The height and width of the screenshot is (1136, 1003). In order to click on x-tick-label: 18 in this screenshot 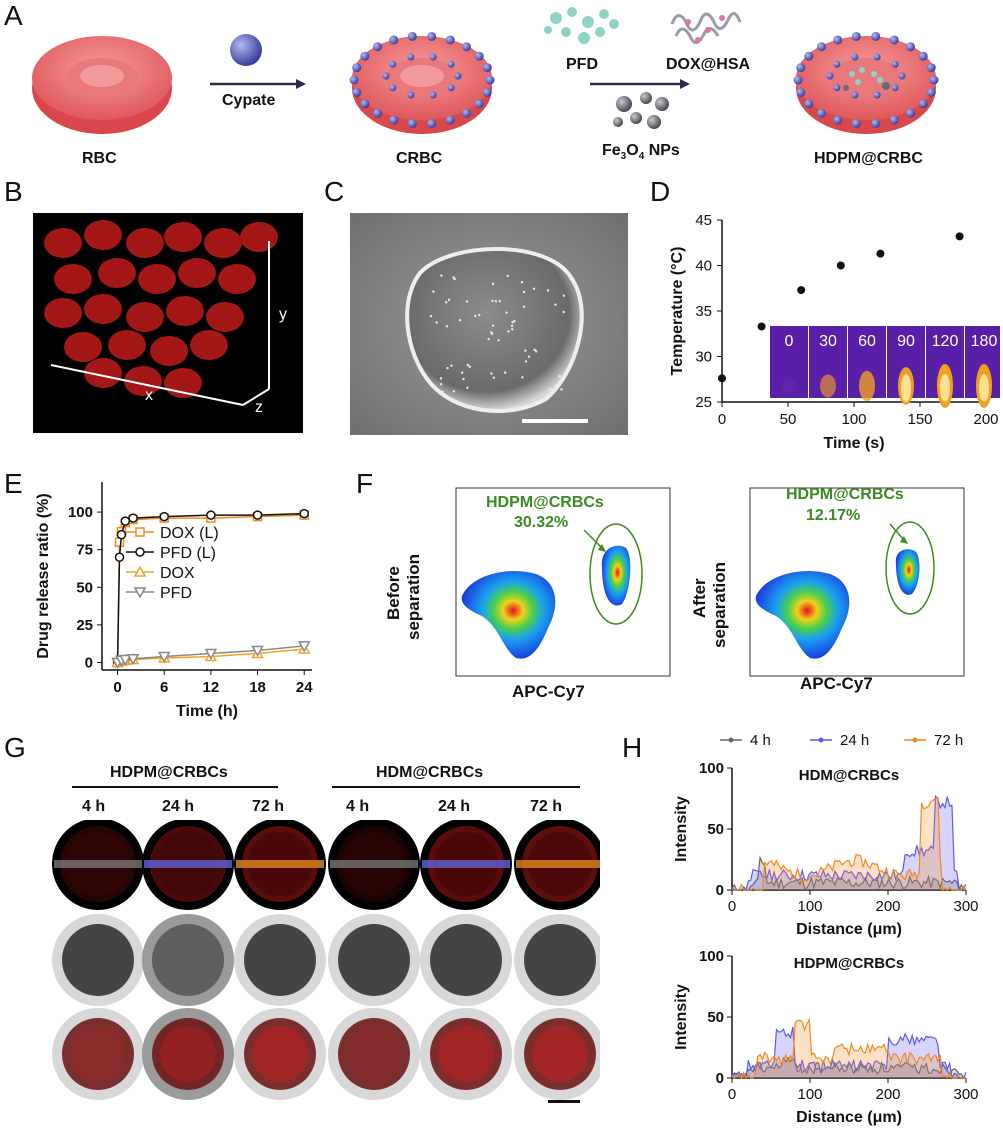, I will do `click(257, 687)`.